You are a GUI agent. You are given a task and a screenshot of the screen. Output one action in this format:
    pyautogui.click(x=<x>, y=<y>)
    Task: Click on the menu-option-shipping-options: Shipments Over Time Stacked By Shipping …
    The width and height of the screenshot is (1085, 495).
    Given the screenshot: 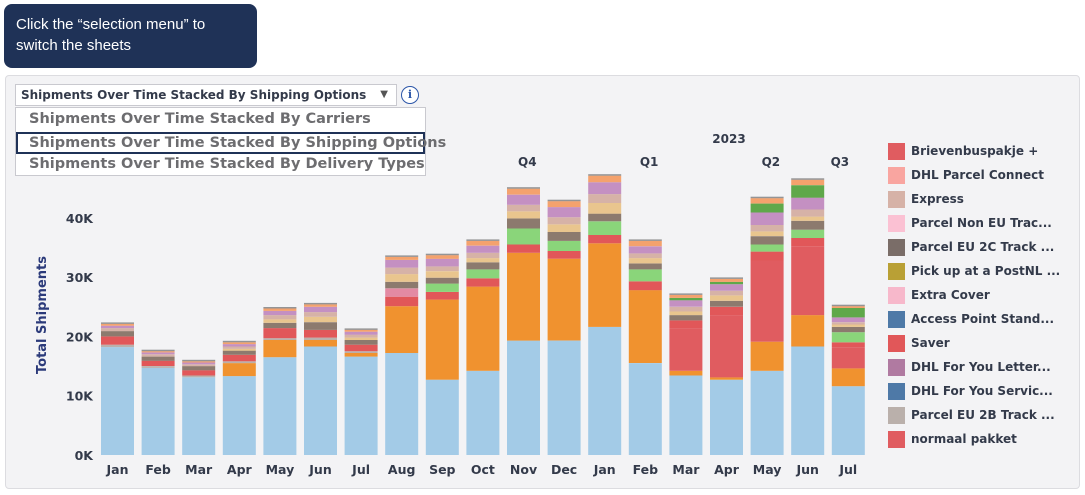 What is the action you would take?
    pyautogui.click(x=231, y=143)
    